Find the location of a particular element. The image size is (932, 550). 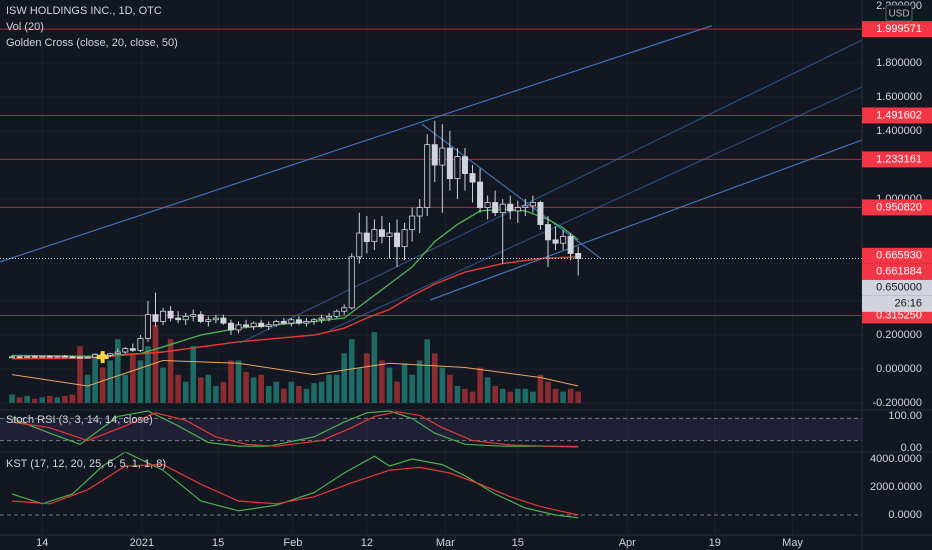

y-tick-label: 4000.0000 is located at coordinates (896, 459).